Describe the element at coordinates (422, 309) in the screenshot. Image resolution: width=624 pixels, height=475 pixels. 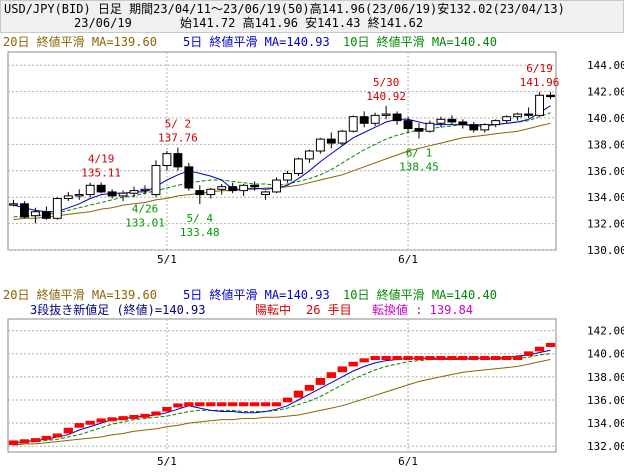
I see `reversal-value: 転換値 : 139.84` at that location.